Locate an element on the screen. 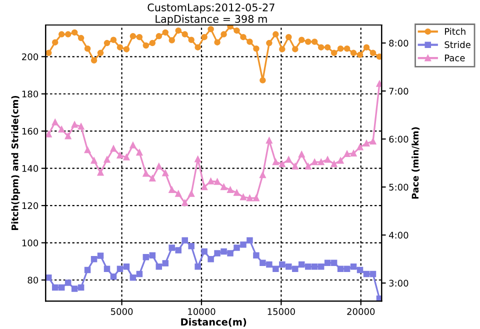  legend-label: Stride is located at coordinates (457, 44).